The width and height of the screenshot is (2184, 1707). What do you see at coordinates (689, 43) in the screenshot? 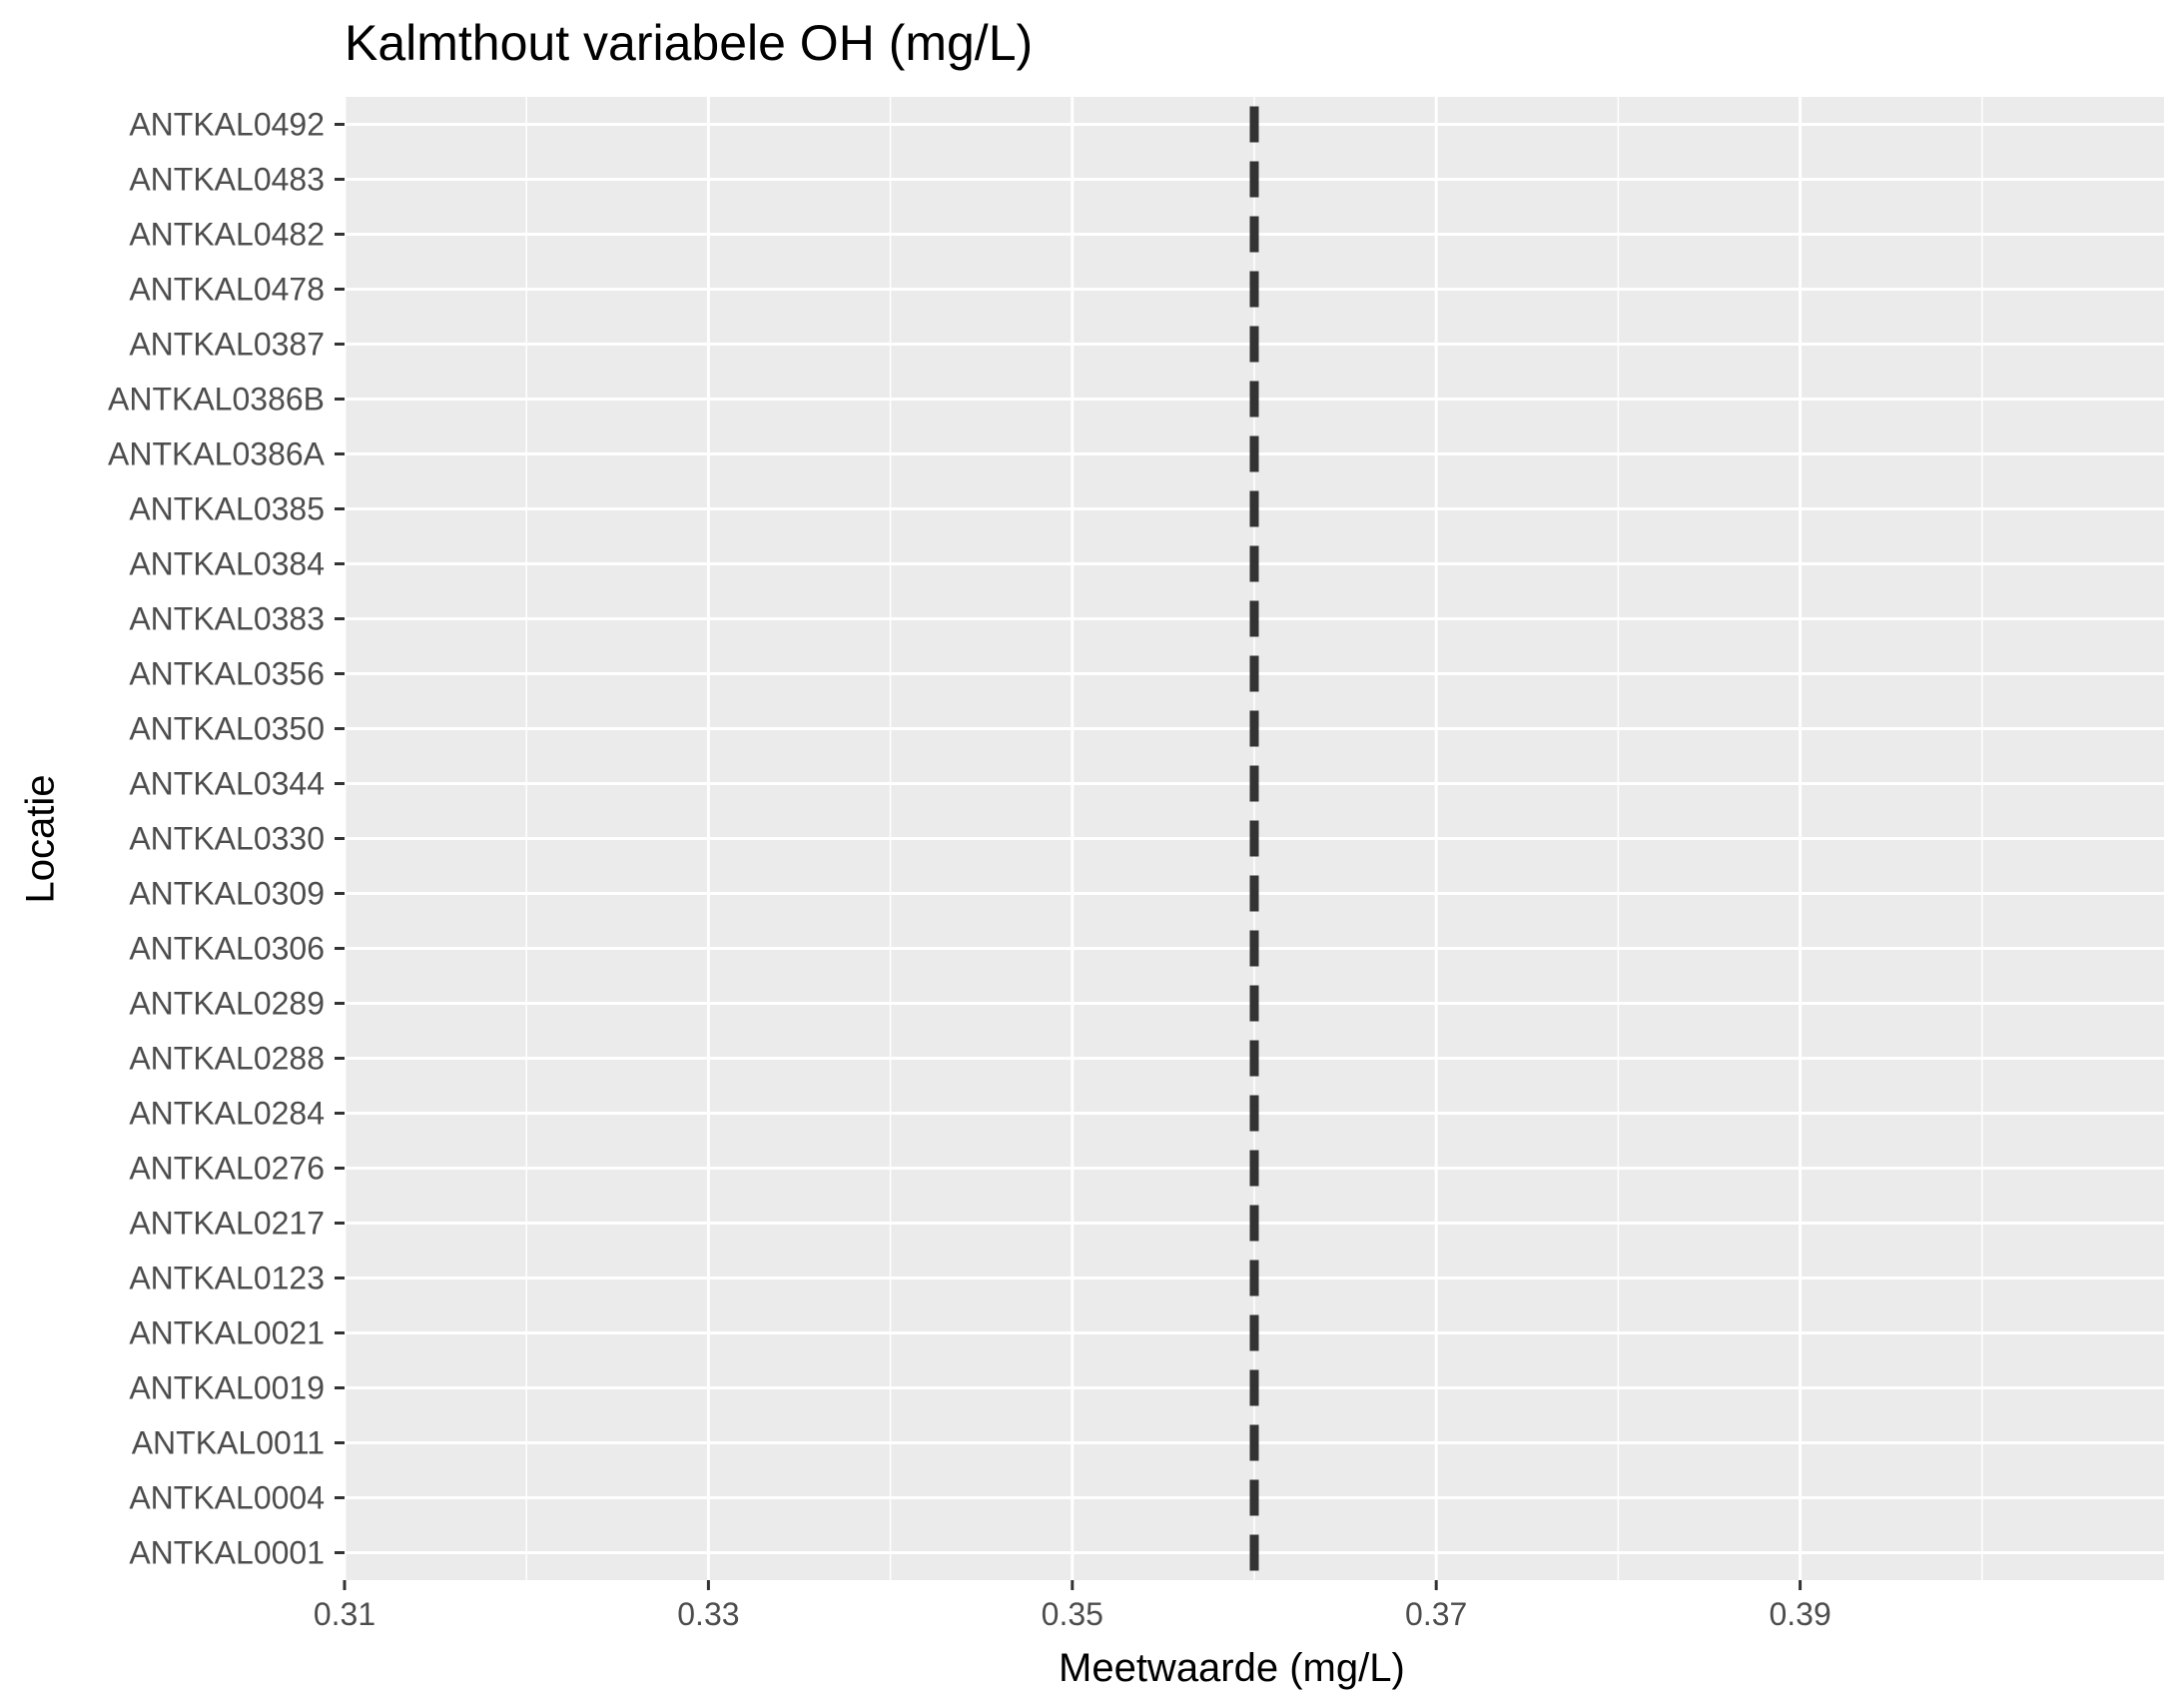
I see `chart-title: Kalmthout variabele OH (mg/L)` at bounding box center [689, 43].